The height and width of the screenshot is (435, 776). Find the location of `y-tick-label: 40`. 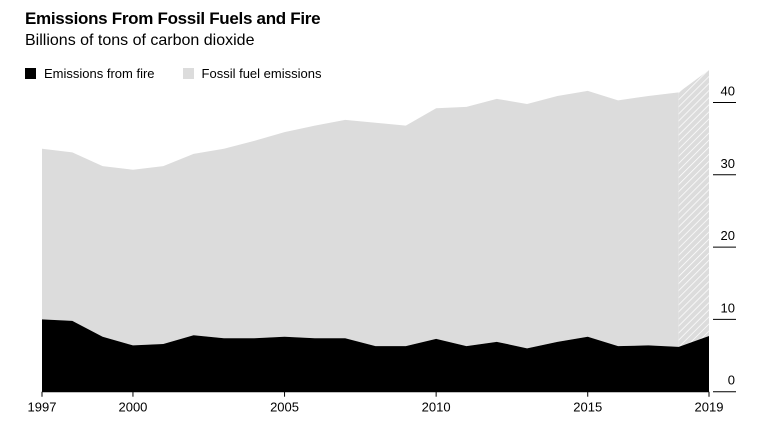

y-tick-label: 40 is located at coordinates (728, 91).